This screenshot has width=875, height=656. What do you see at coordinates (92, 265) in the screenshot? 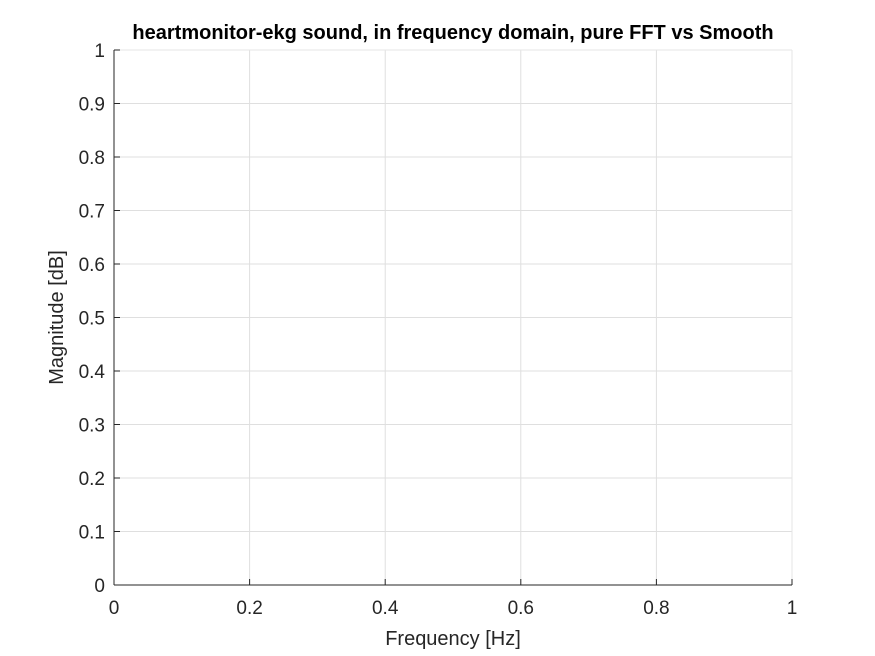
I see `y-tick-label: 0.6` at bounding box center [92, 265].